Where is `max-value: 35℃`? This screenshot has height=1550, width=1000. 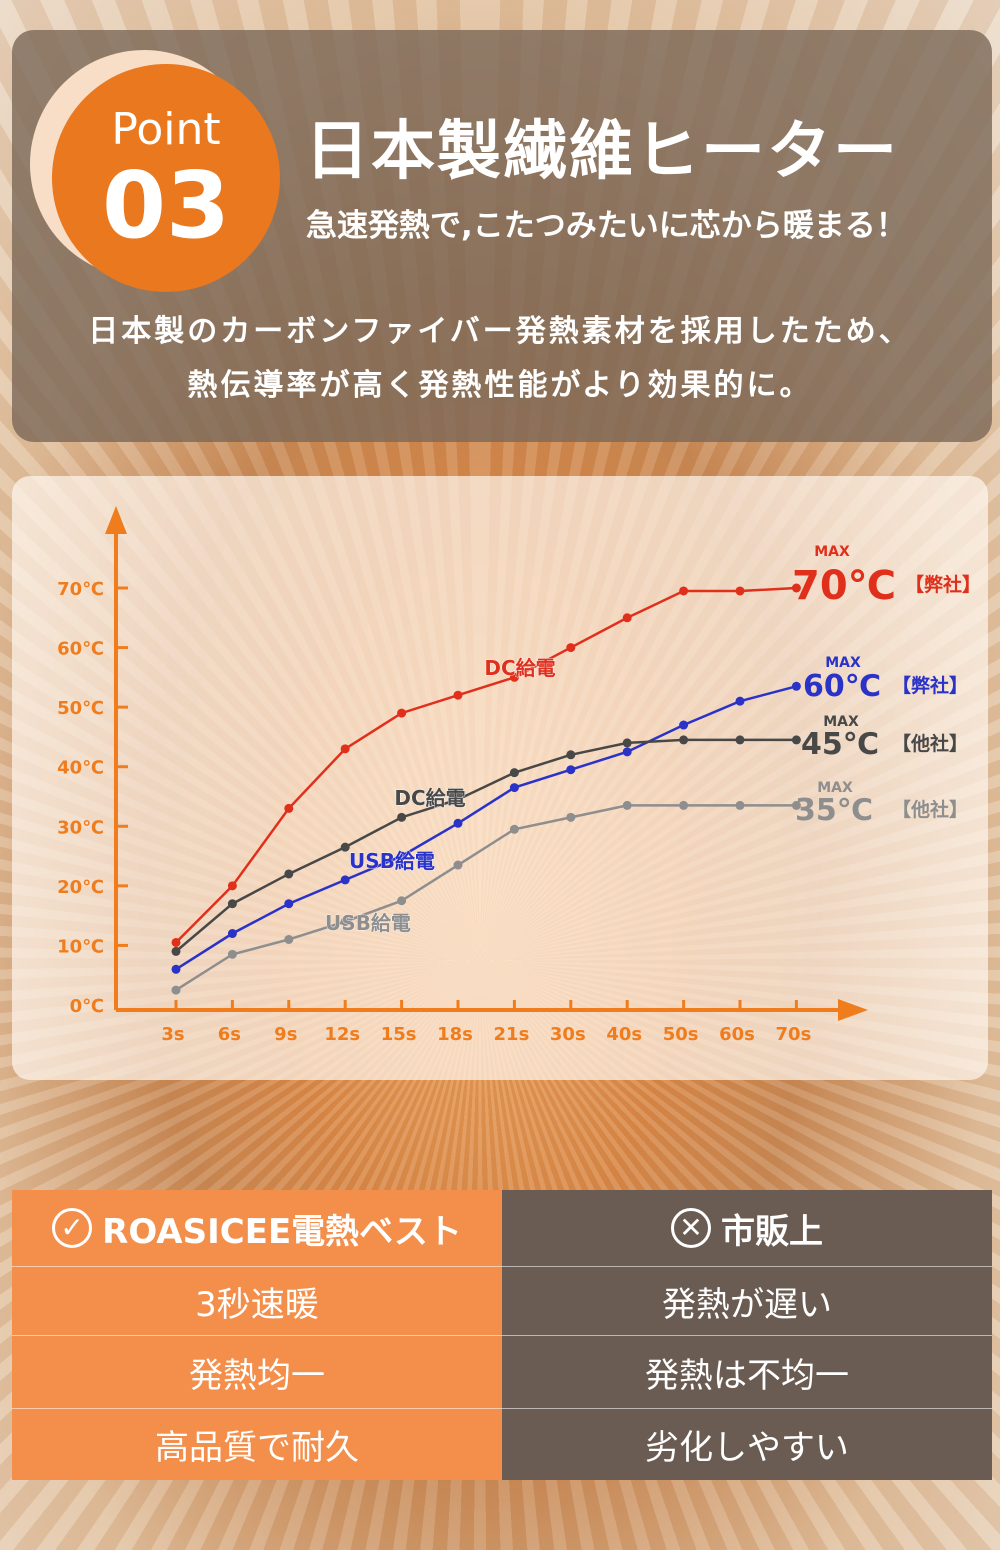 max-value: 35℃ is located at coordinates (834, 810).